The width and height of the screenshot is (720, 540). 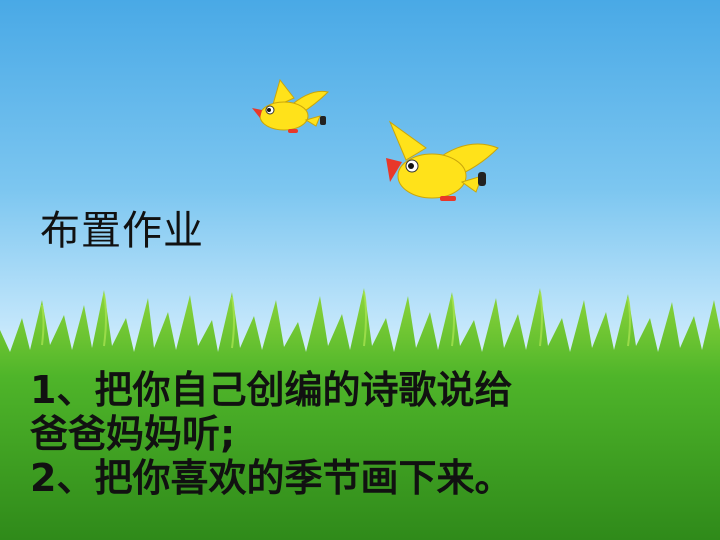 What do you see at coordinates (271, 390) in the screenshot?
I see `homework-item-text: 1、把你自己创编的诗歌说给` at bounding box center [271, 390].